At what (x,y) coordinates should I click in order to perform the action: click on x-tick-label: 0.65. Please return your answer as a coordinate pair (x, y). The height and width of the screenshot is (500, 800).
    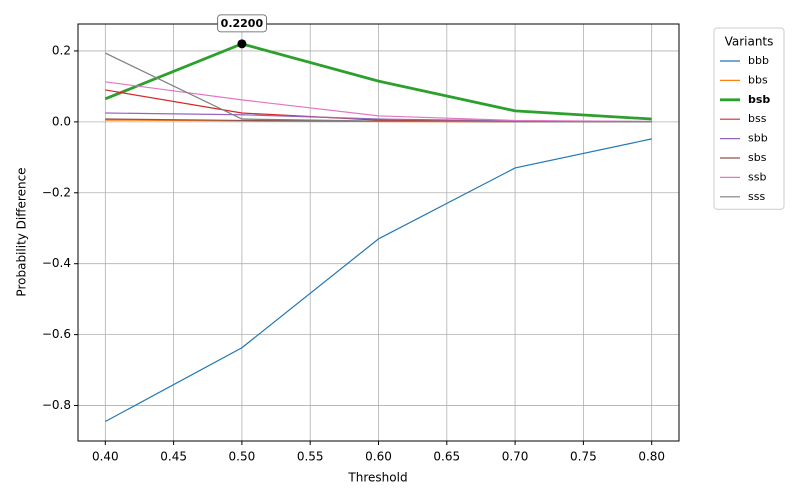
    Looking at the image, I should click on (446, 457).